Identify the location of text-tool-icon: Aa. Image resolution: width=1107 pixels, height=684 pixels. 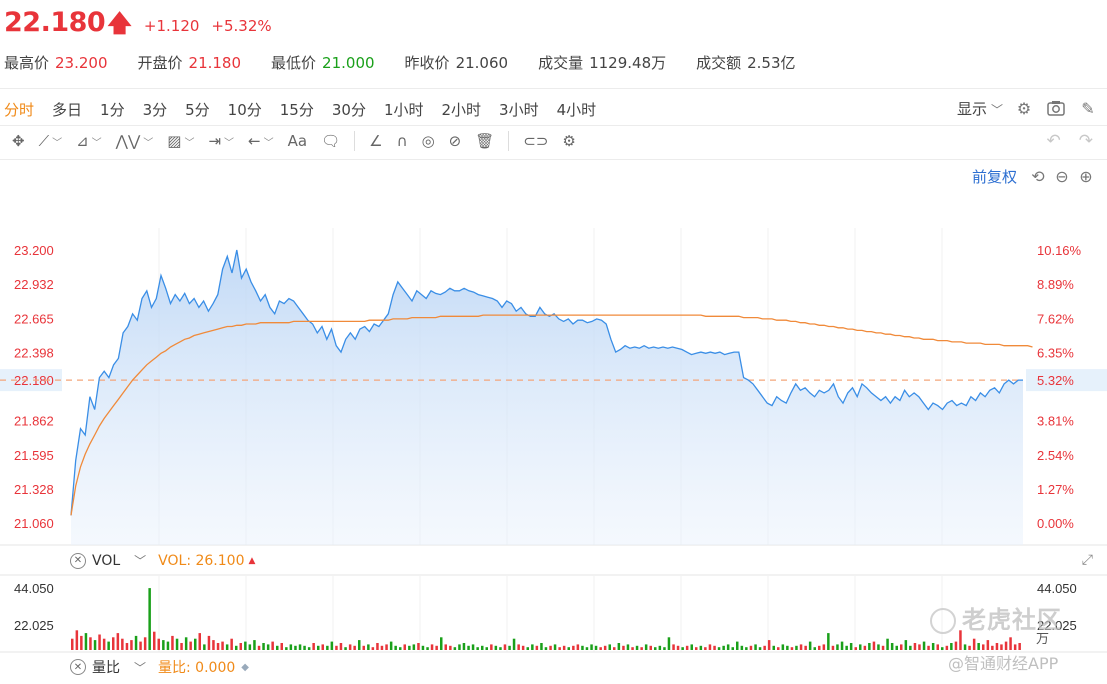
(297, 141).